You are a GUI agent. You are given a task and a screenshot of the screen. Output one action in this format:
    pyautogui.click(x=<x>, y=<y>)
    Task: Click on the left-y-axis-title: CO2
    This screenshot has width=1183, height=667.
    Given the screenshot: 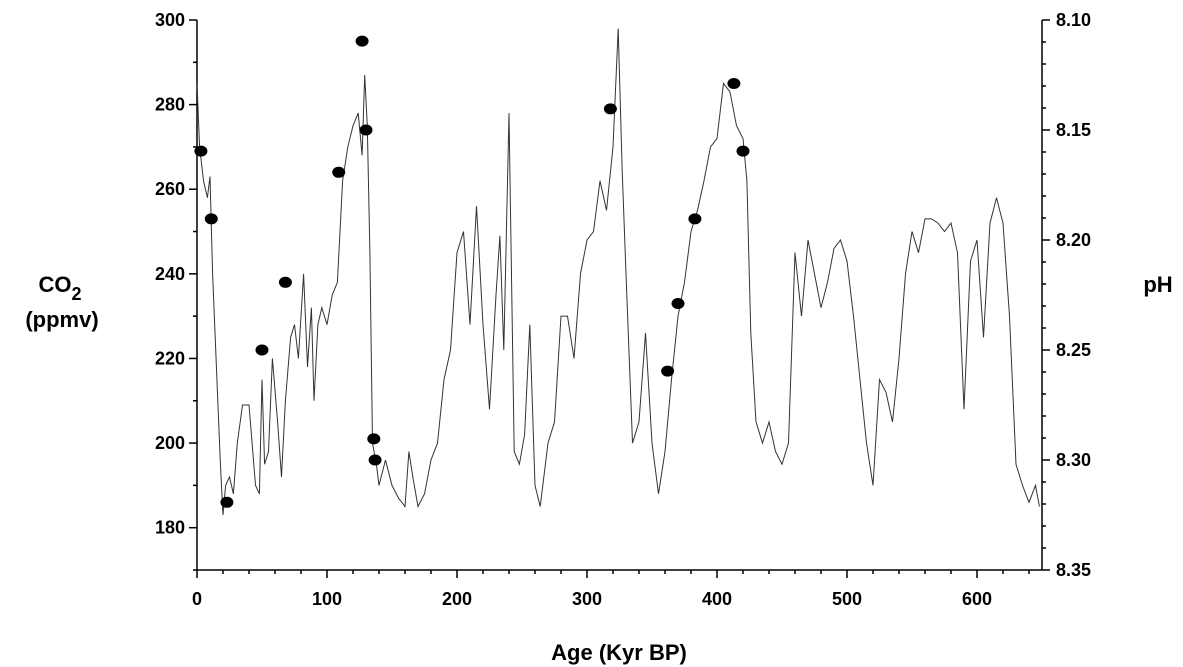 What is the action you would take?
    pyautogui.click(x=59, y=288)
    